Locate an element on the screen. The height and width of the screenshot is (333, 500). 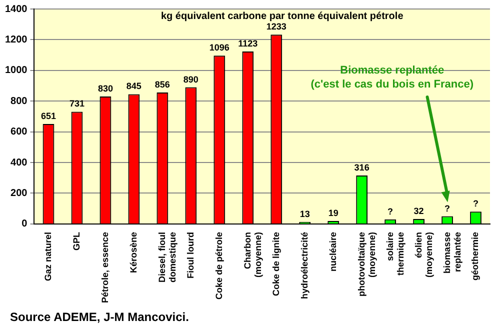
data-label: 830 is located at coordinates (105, 89).